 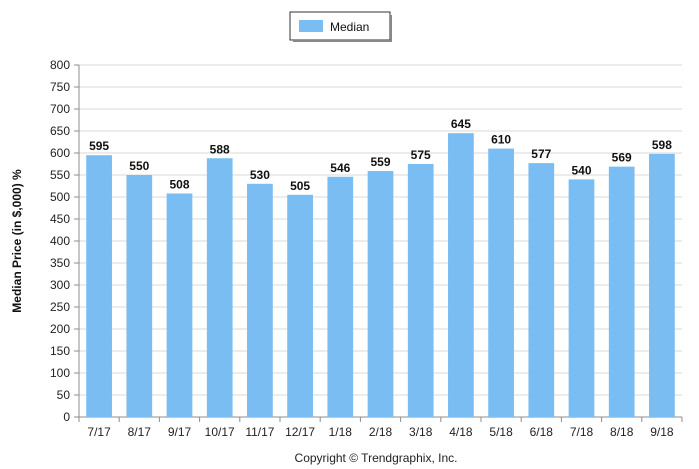 I want to click on legend: Median, so click(x=340, y=26).